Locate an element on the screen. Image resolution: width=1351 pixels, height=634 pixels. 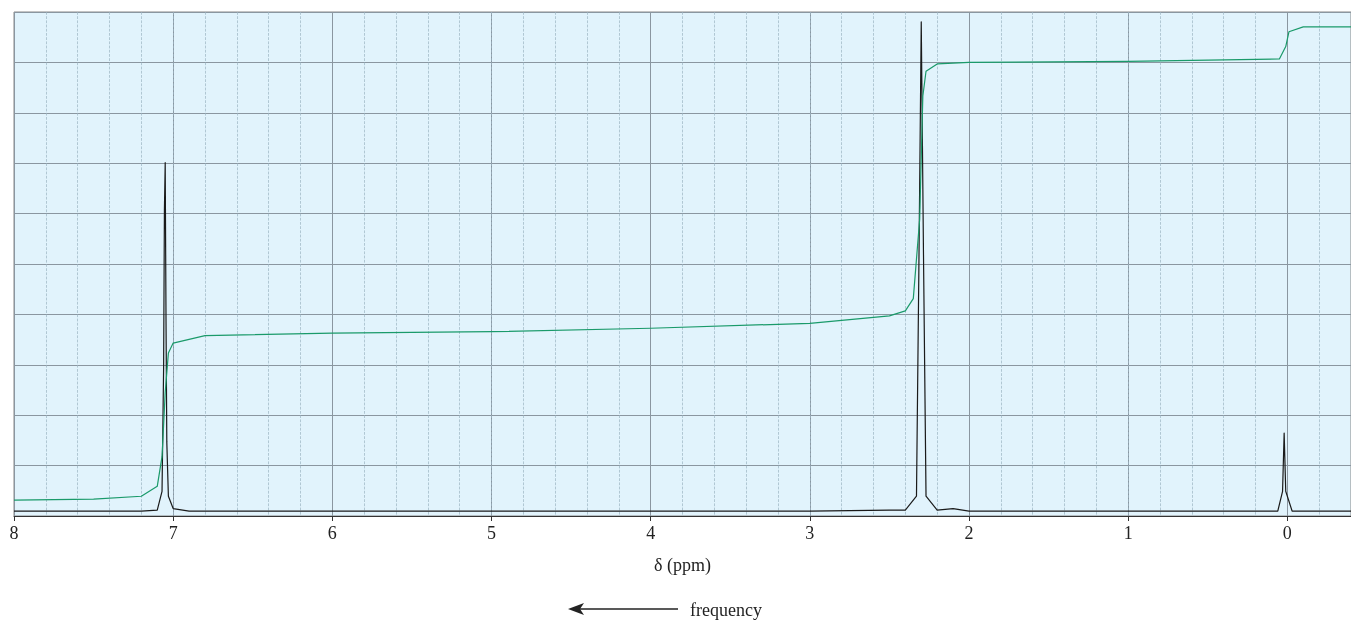
x-tick-label: 5 is located at coordinates (491, 533).